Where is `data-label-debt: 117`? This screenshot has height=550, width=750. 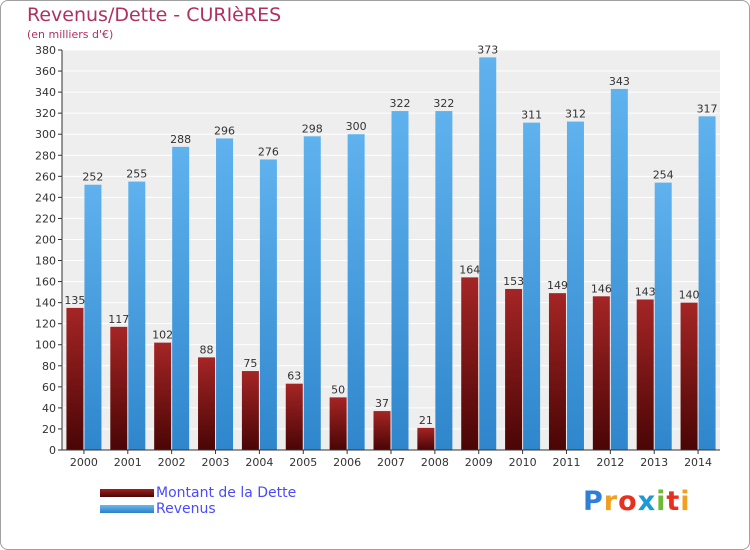
data-label-debt: 117 is located at coordinates (118, 319).